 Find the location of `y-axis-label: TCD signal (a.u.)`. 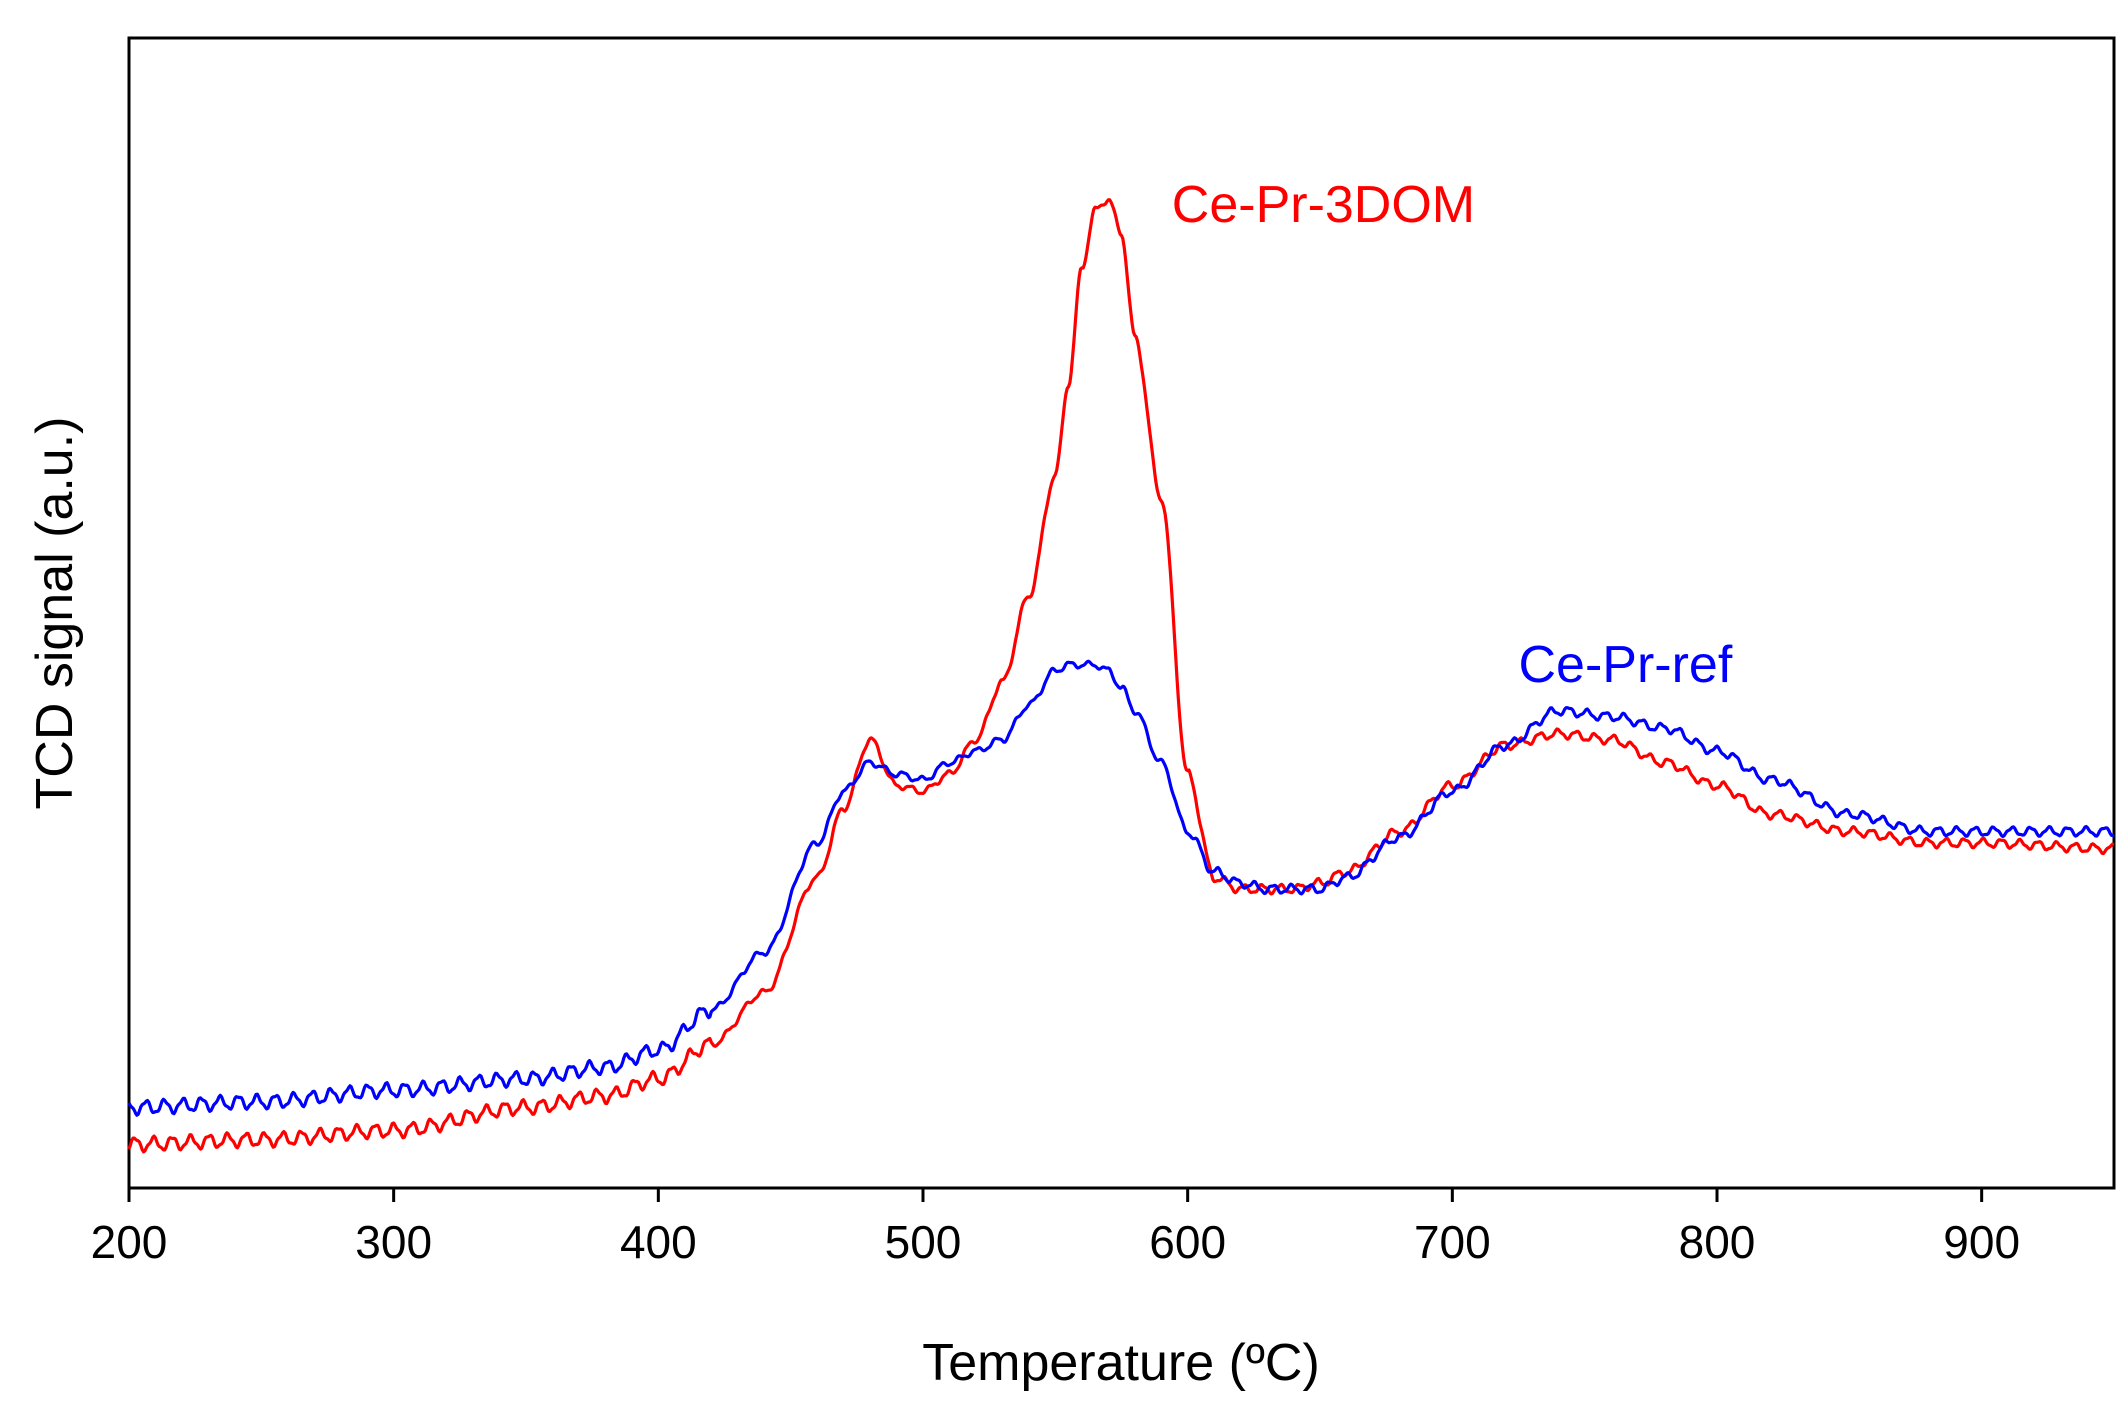

y-axis-label: TCD signal (a.u.) is located at coordinates (55, 613).